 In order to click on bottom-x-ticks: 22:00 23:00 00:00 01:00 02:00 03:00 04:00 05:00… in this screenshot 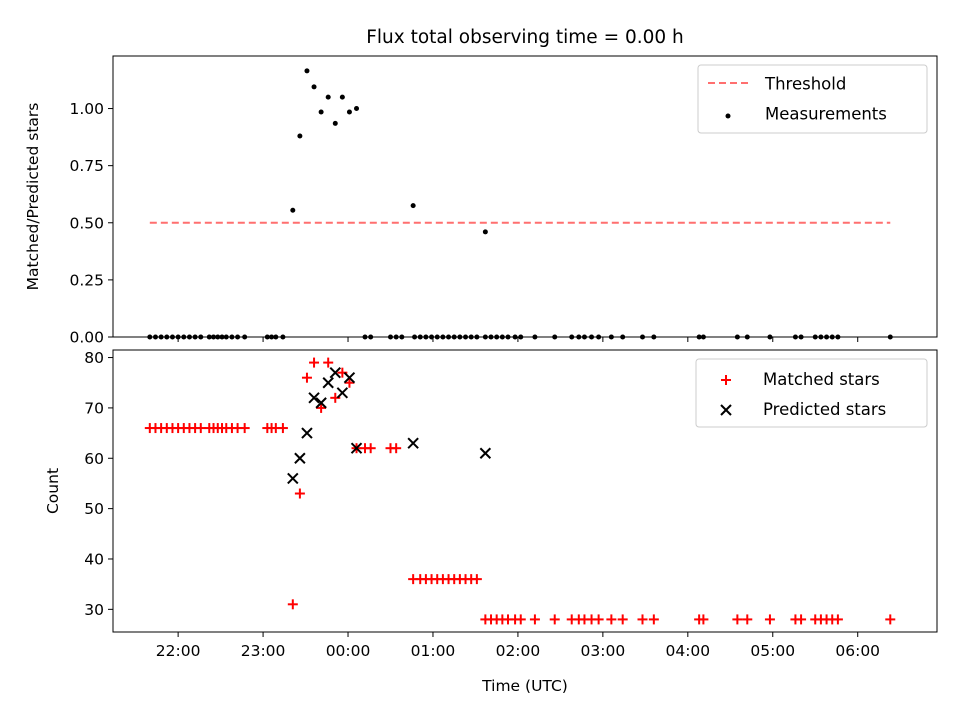, I will do `click(518, 646)`.